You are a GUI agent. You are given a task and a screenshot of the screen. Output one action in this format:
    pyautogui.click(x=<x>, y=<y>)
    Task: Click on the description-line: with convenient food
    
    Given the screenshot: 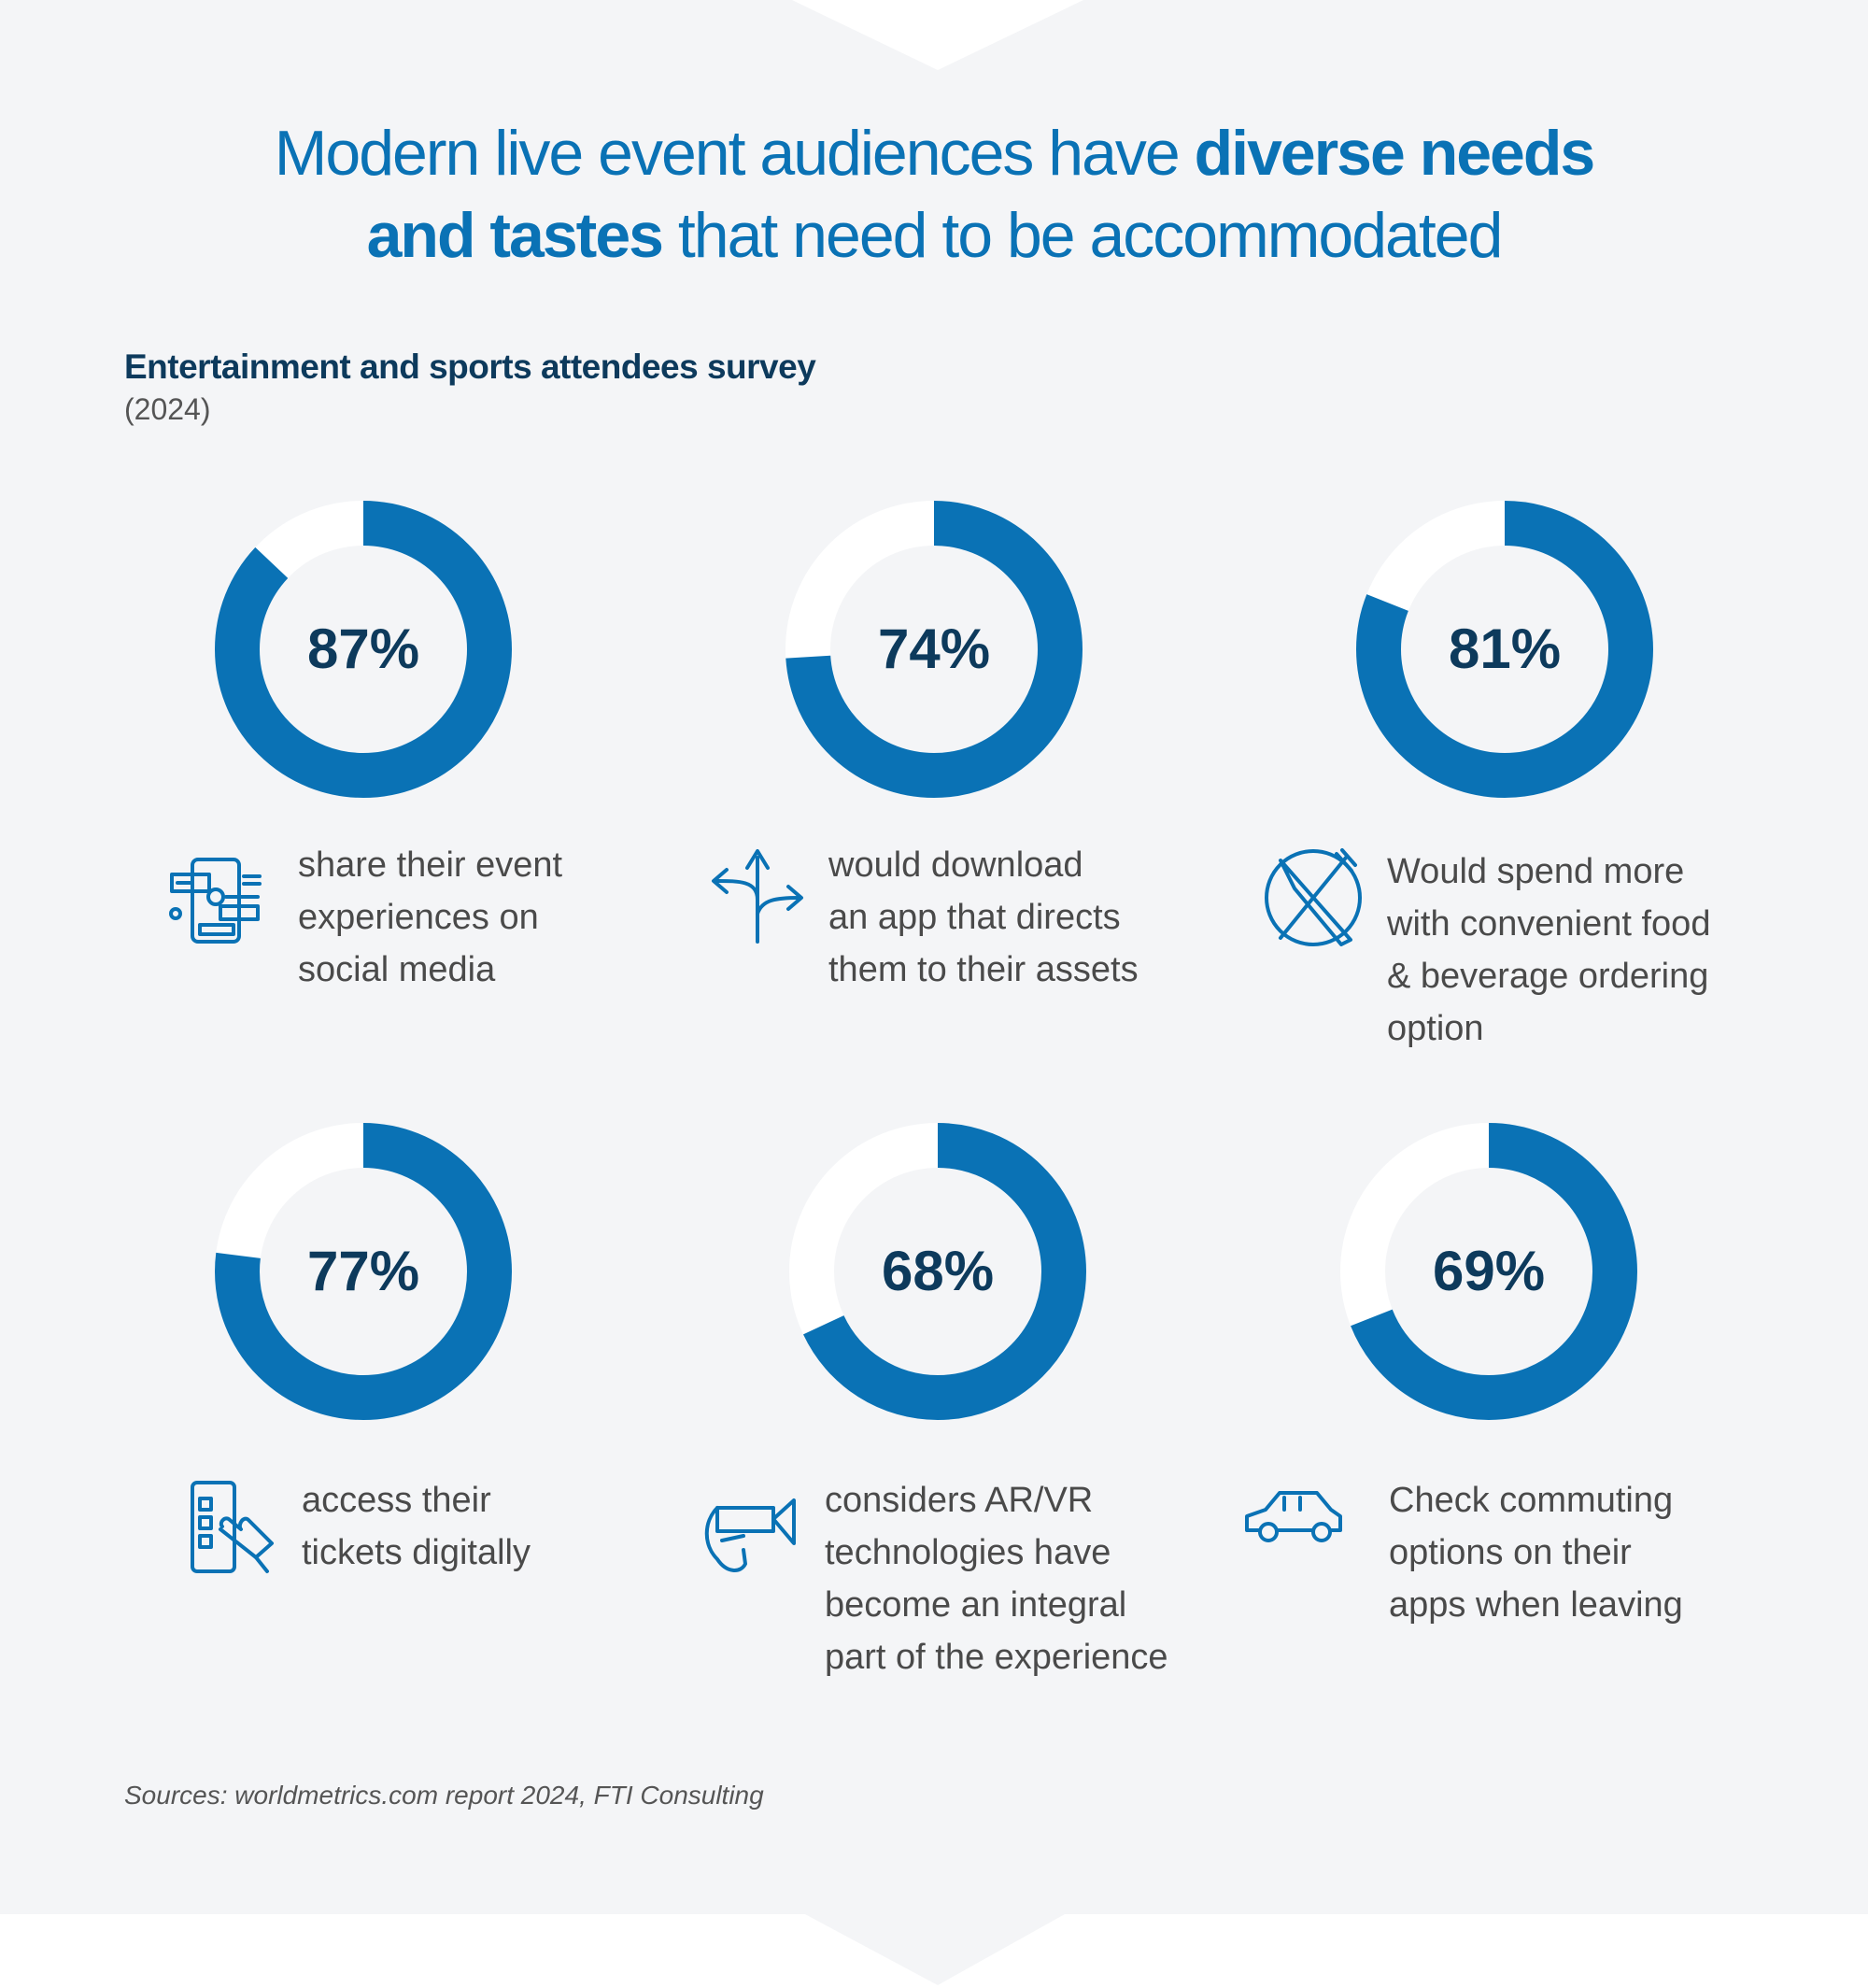 What is the action you would take?
    pyautogui.click(x=1549, y=924)
    